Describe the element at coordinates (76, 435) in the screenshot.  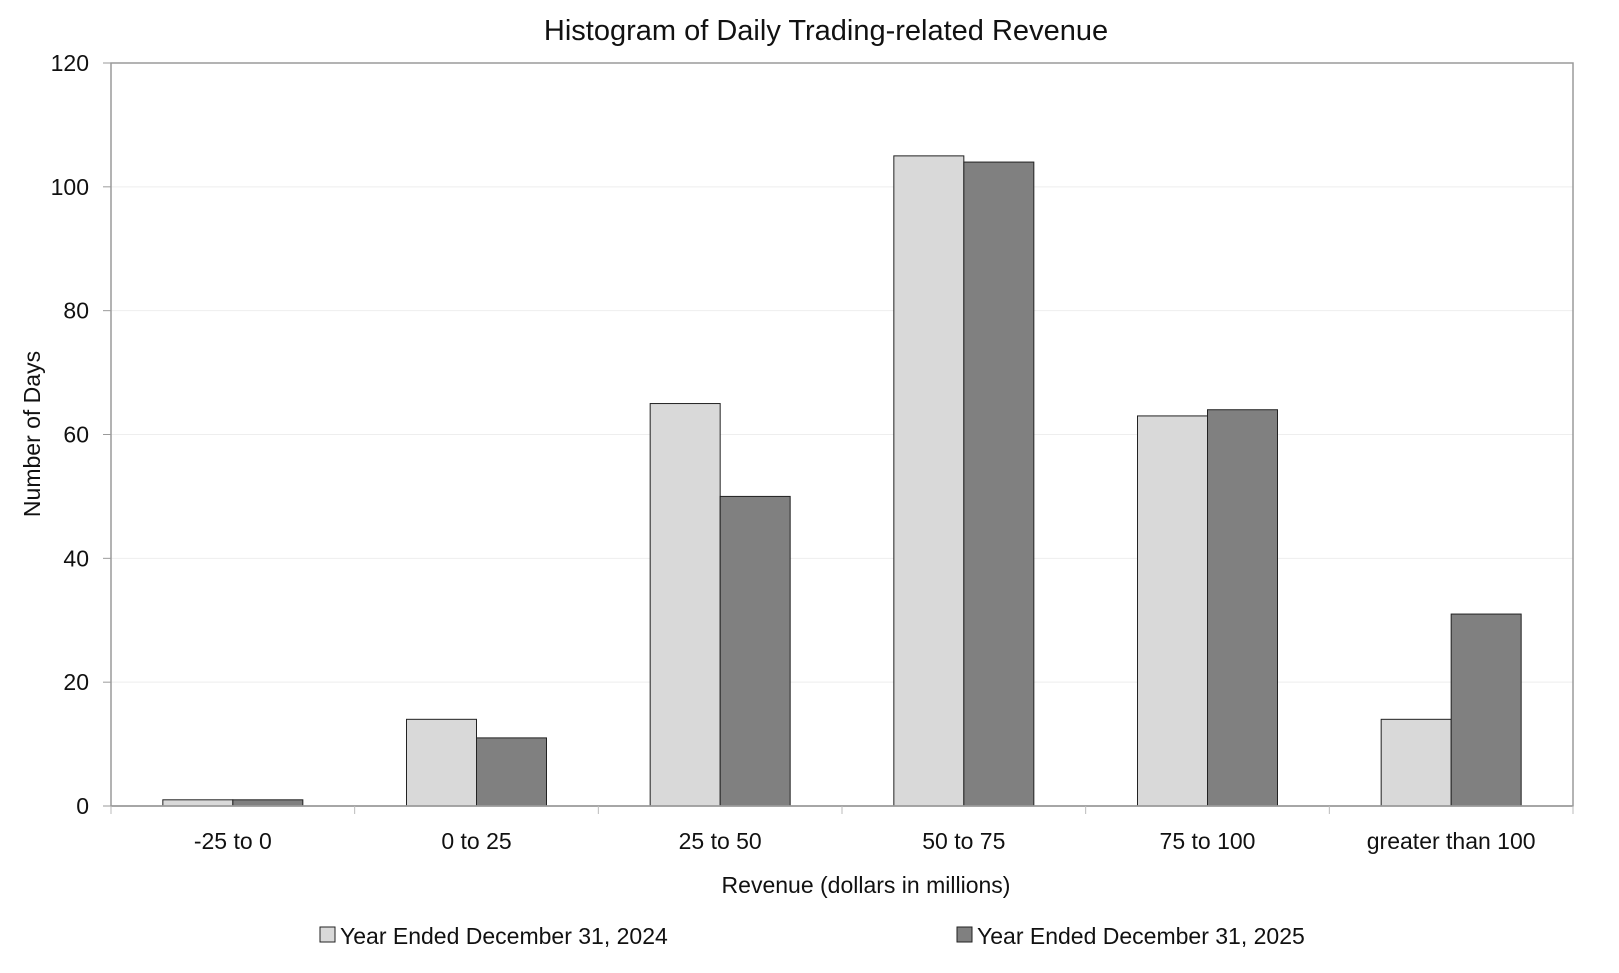
I see `y-tick-label: 60` at that location.